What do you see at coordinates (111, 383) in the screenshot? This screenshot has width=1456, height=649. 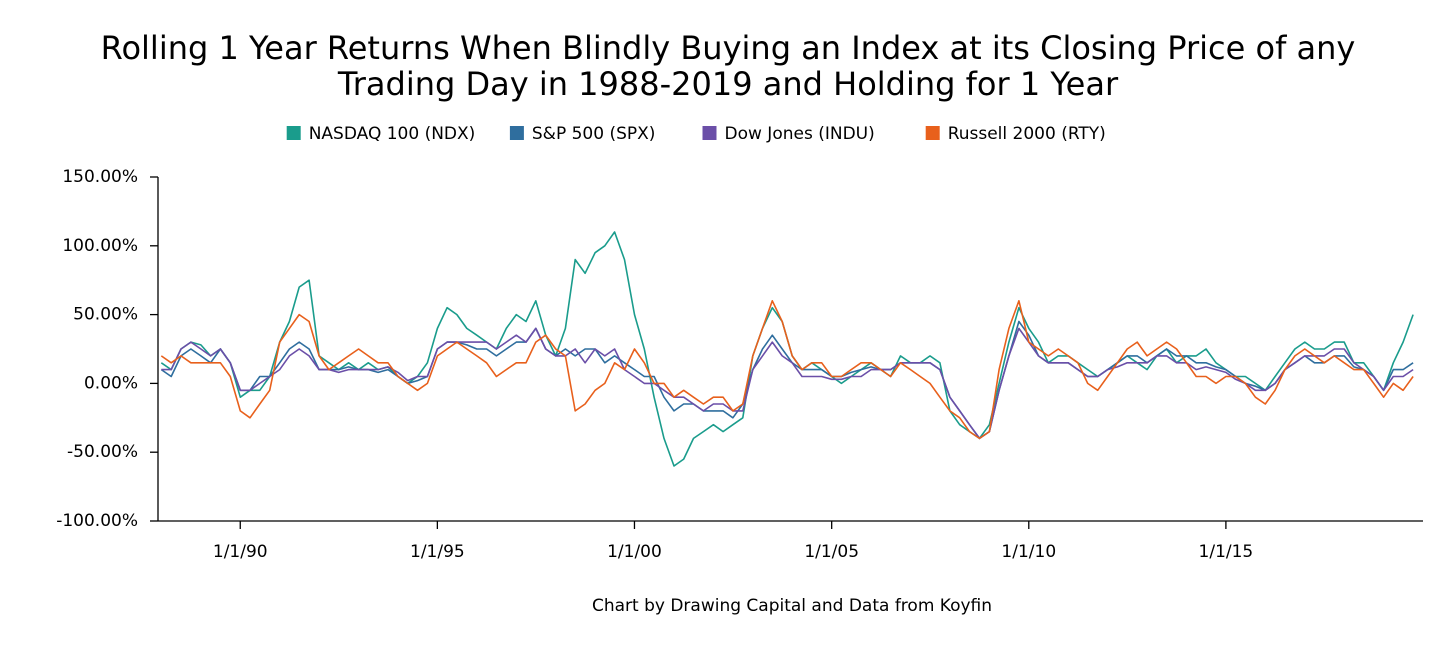 I see `y-tick-label: 0.00%` at bounding box center [111, 383].